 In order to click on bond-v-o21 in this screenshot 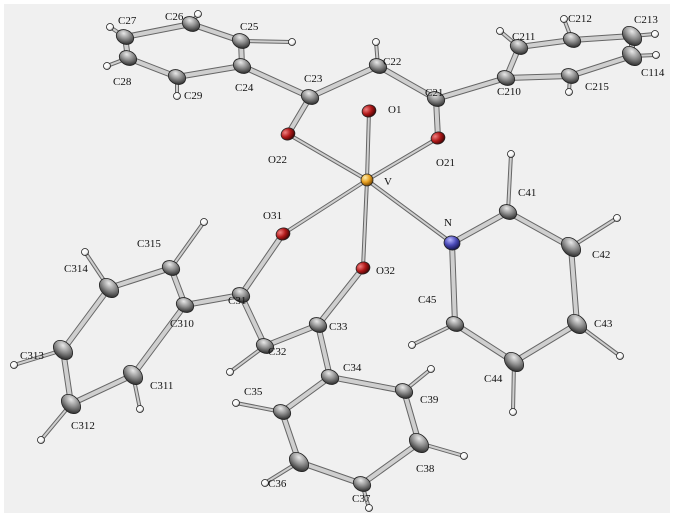, I will do `click(402, 159)`.